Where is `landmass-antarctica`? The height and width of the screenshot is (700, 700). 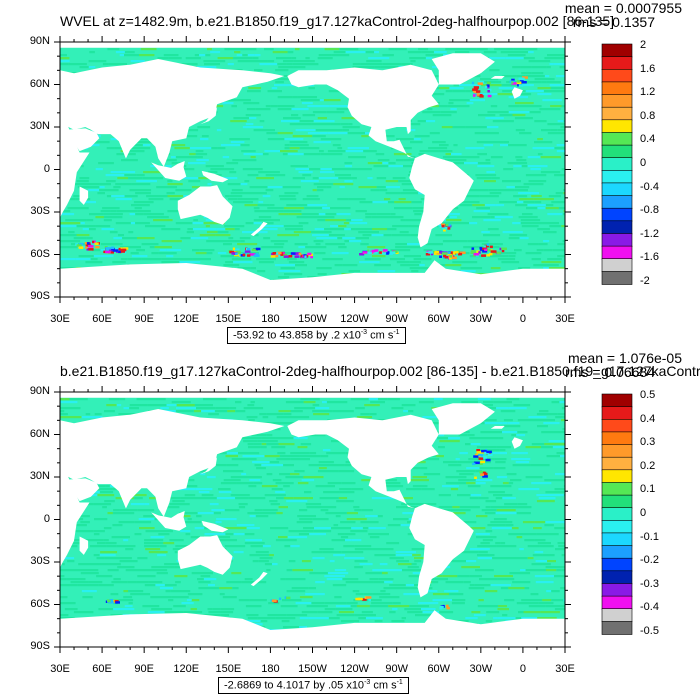 landmass-antarctica is located at coordinates (312, 278).